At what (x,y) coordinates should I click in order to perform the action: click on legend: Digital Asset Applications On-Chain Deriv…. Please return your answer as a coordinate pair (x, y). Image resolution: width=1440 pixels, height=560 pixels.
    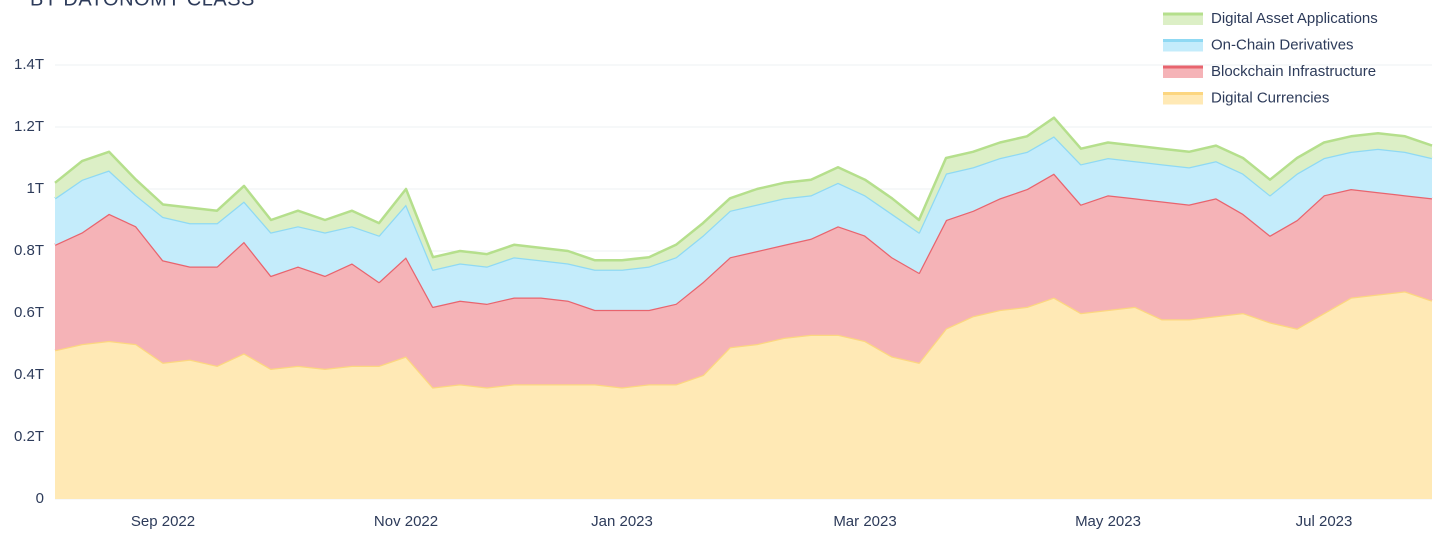
    Looking at the image, I should click on (1270, 58).